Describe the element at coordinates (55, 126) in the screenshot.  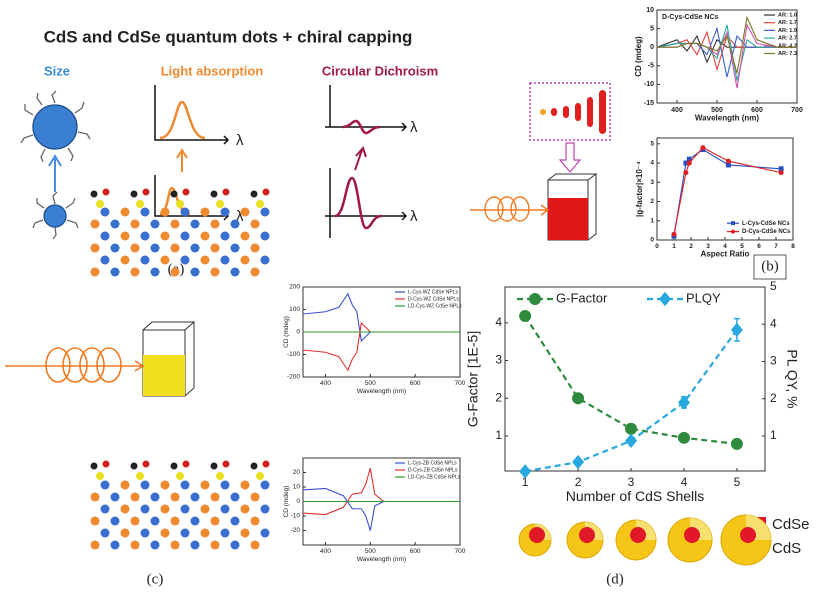
I see `large-dot` at that location.